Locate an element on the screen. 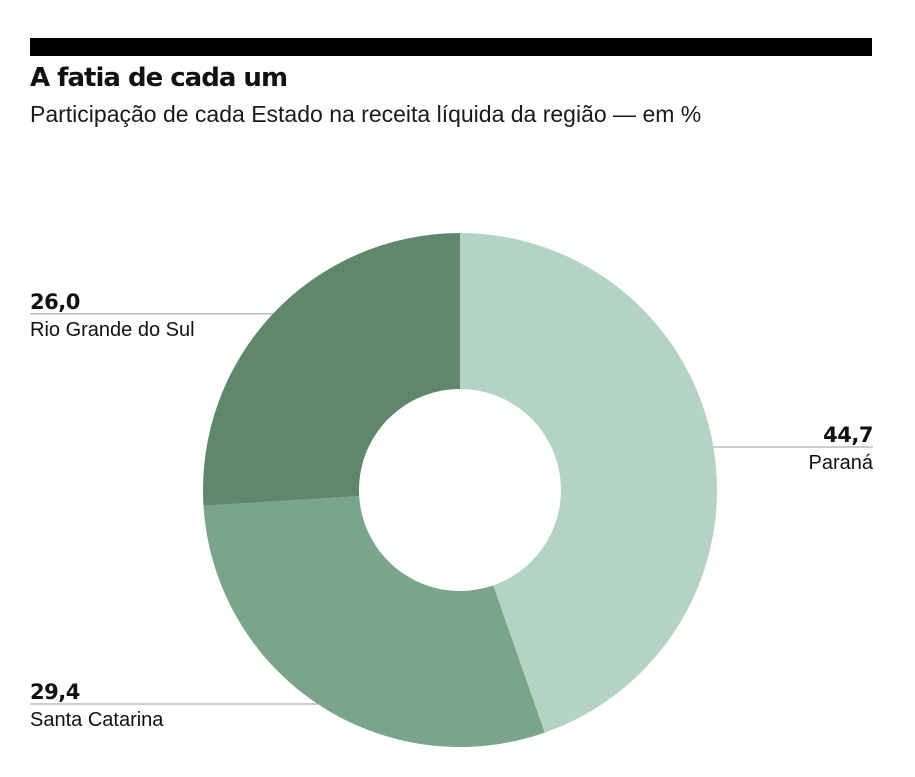  state-label-rio-grande-do-sul: Rio Grande do Sul is located at coordinates (112, 330).